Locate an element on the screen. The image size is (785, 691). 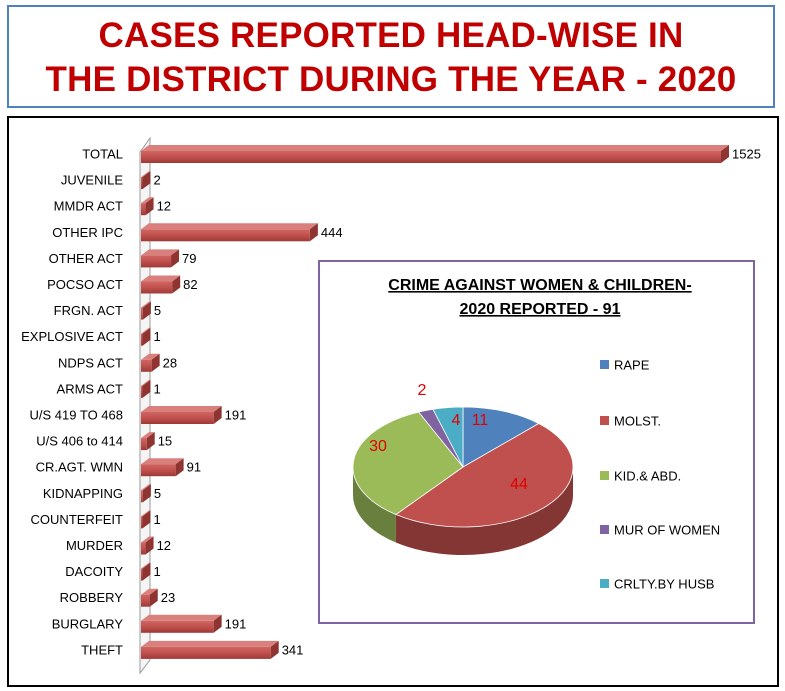
pie-label-kid-abd: 30 is located at coordinates (378, 446).